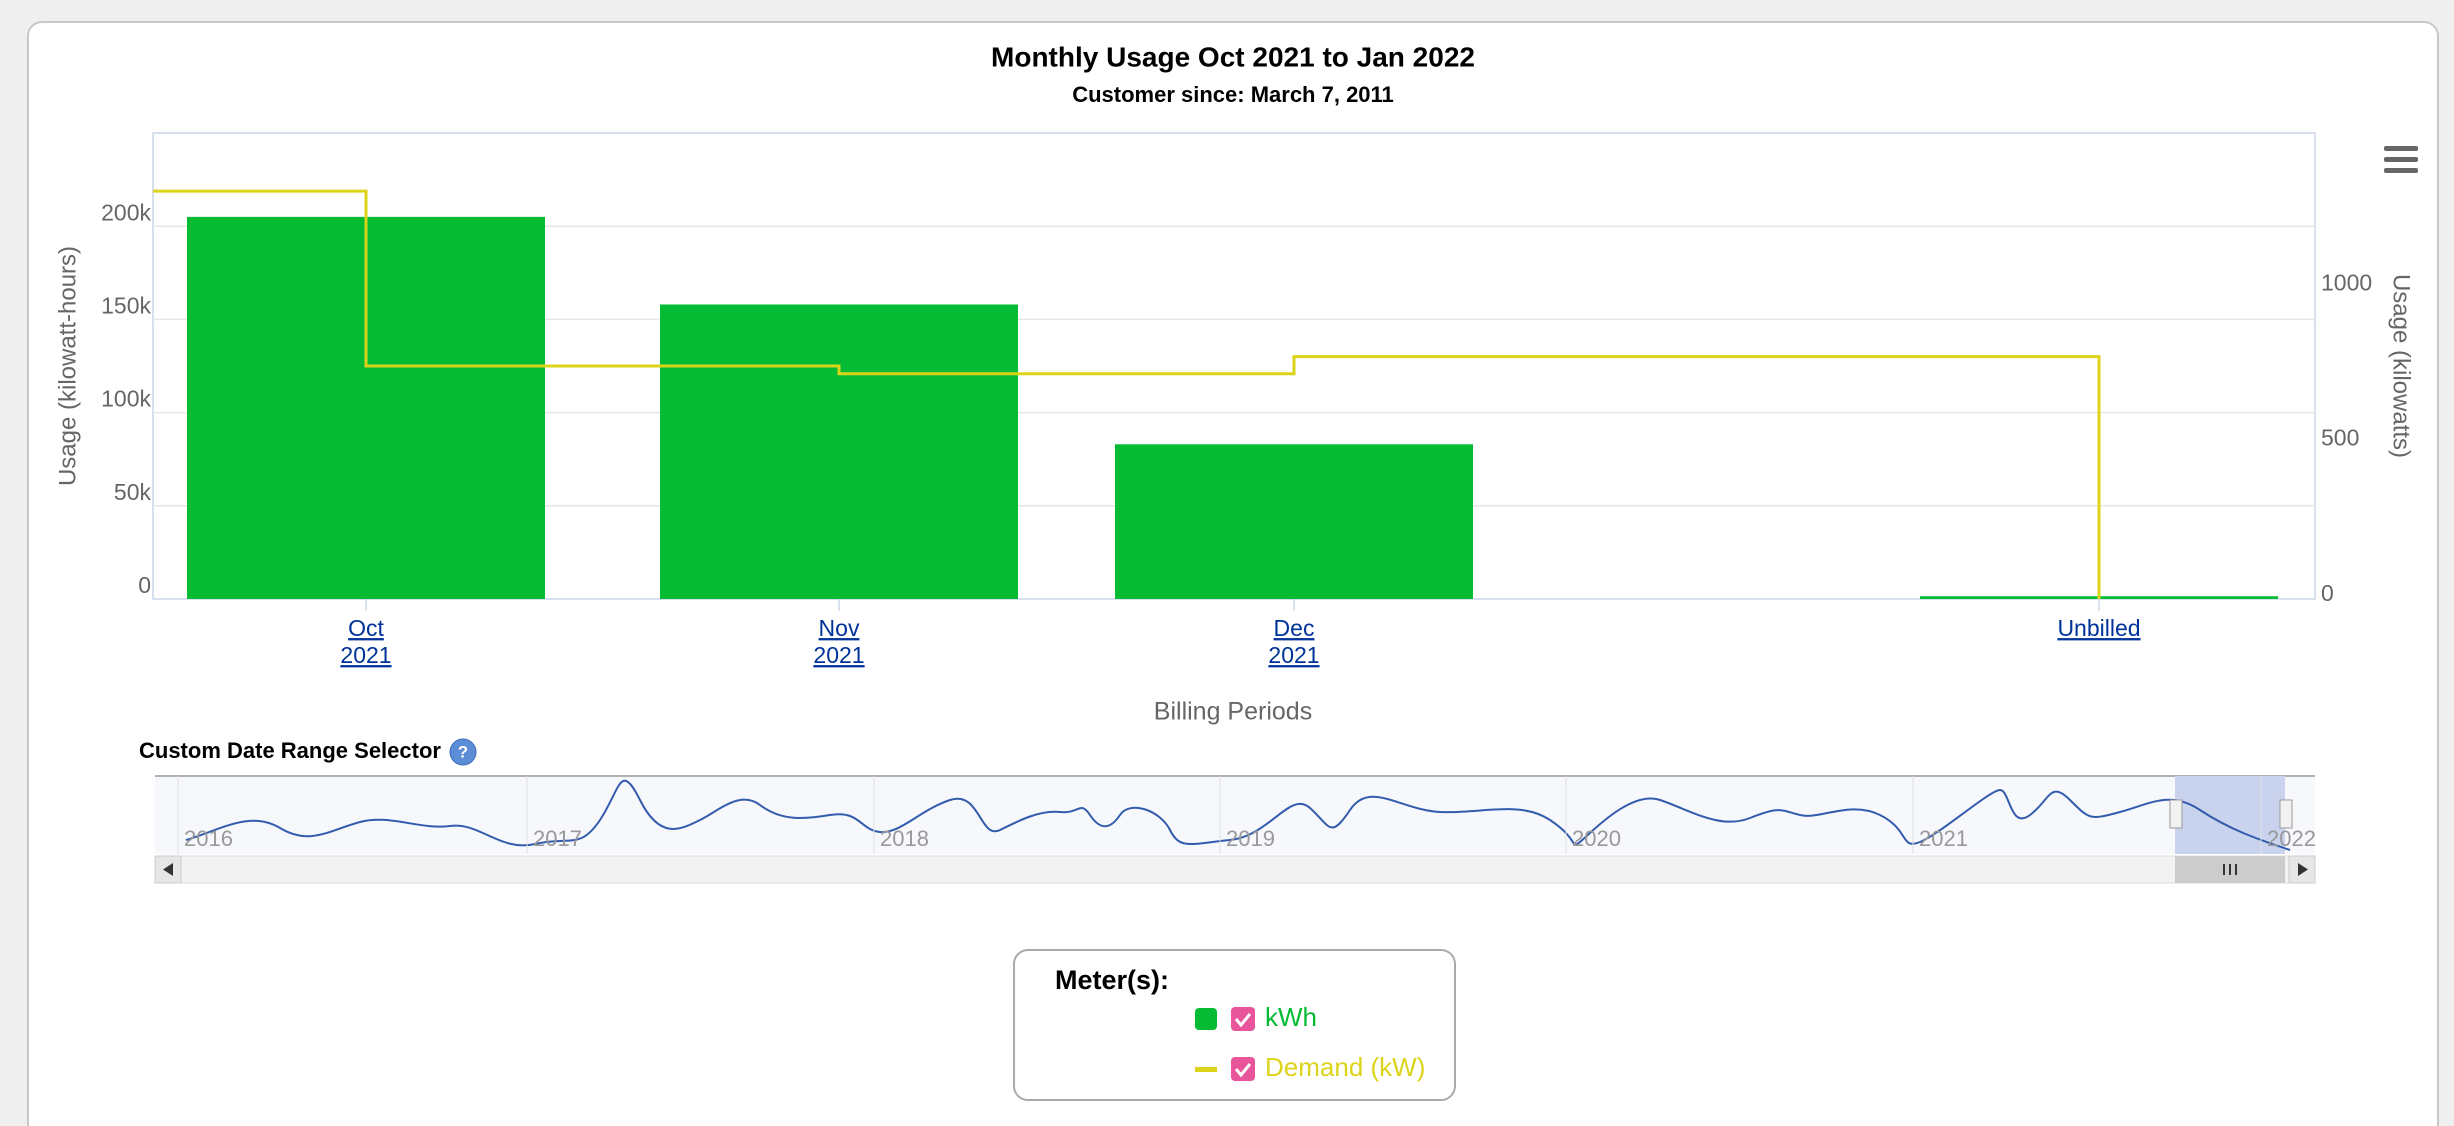  I want to click on y2-axis-title: Usage (kilowatts), so click(2401, 366).